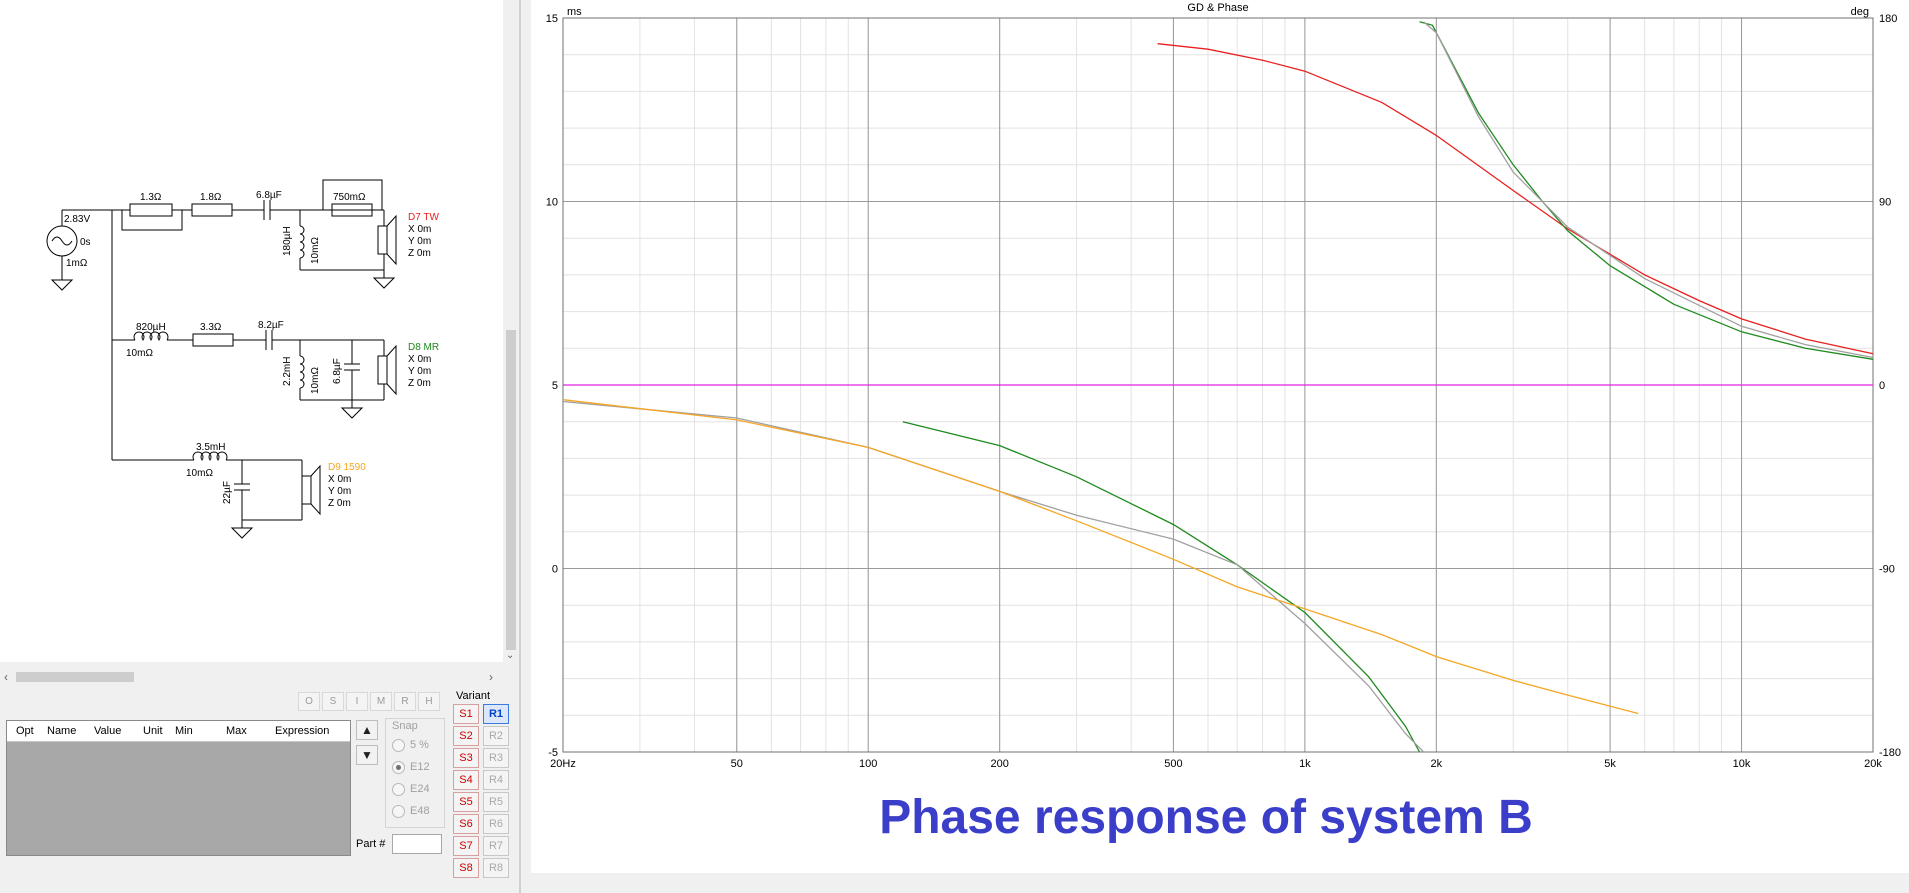 This screenshot has height=893, width=1909. Describe the element at coordinates (1648, 190) in the screenshot. I see `series-line-sum` at that location.